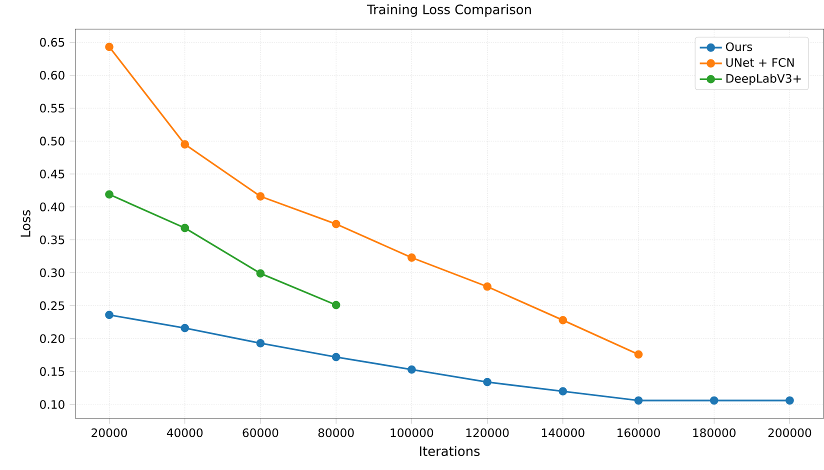 This screenshot has width=824, height=470. What do you see at coordinates (52, 338) in the screenshot?
I see `y-tick-label: 0.20` at bounding box center [52, 338].